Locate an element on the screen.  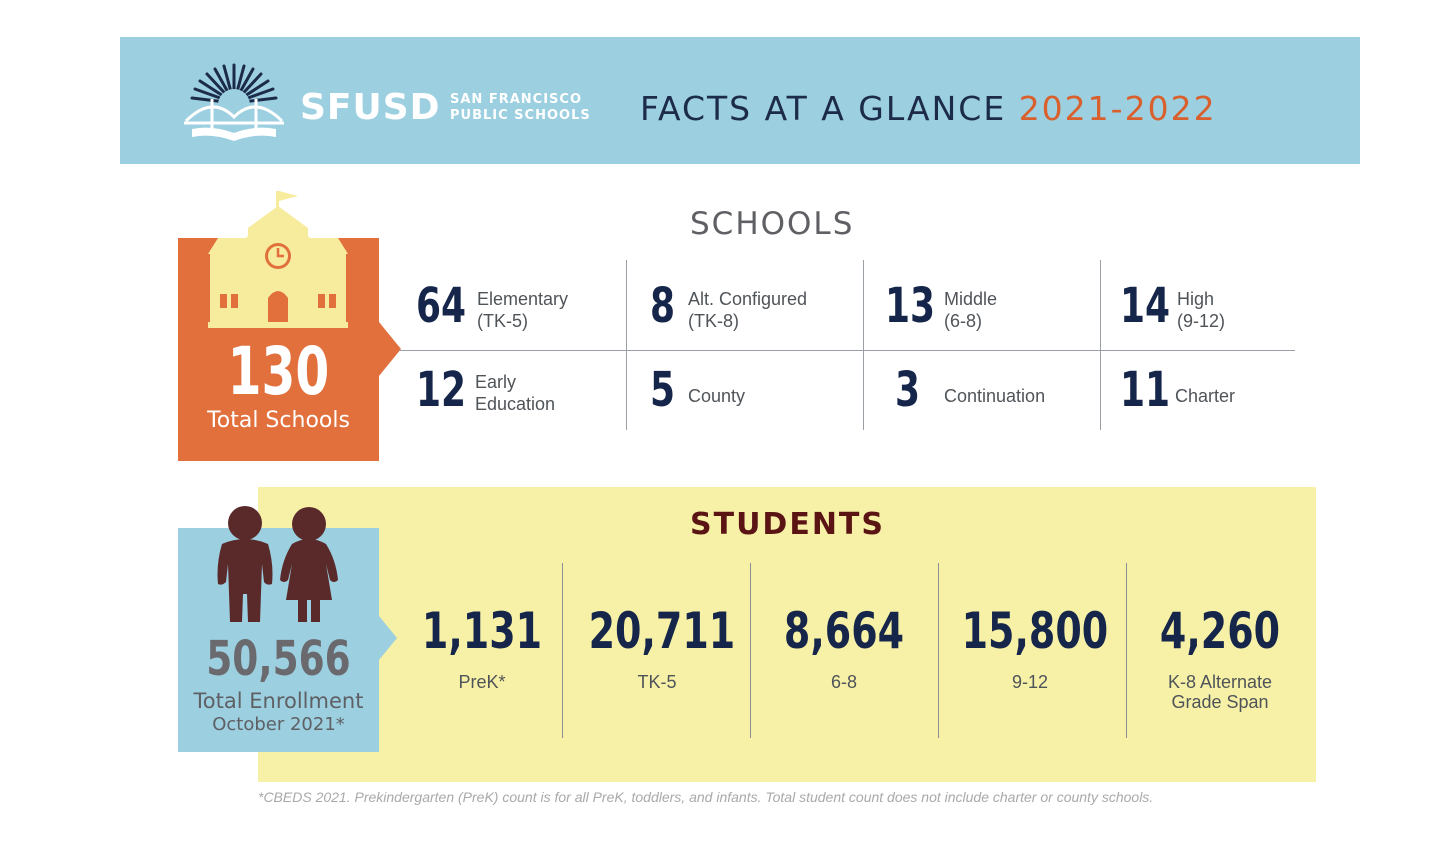
school-stat-label: Continuation is located at coordinates (995, 396).